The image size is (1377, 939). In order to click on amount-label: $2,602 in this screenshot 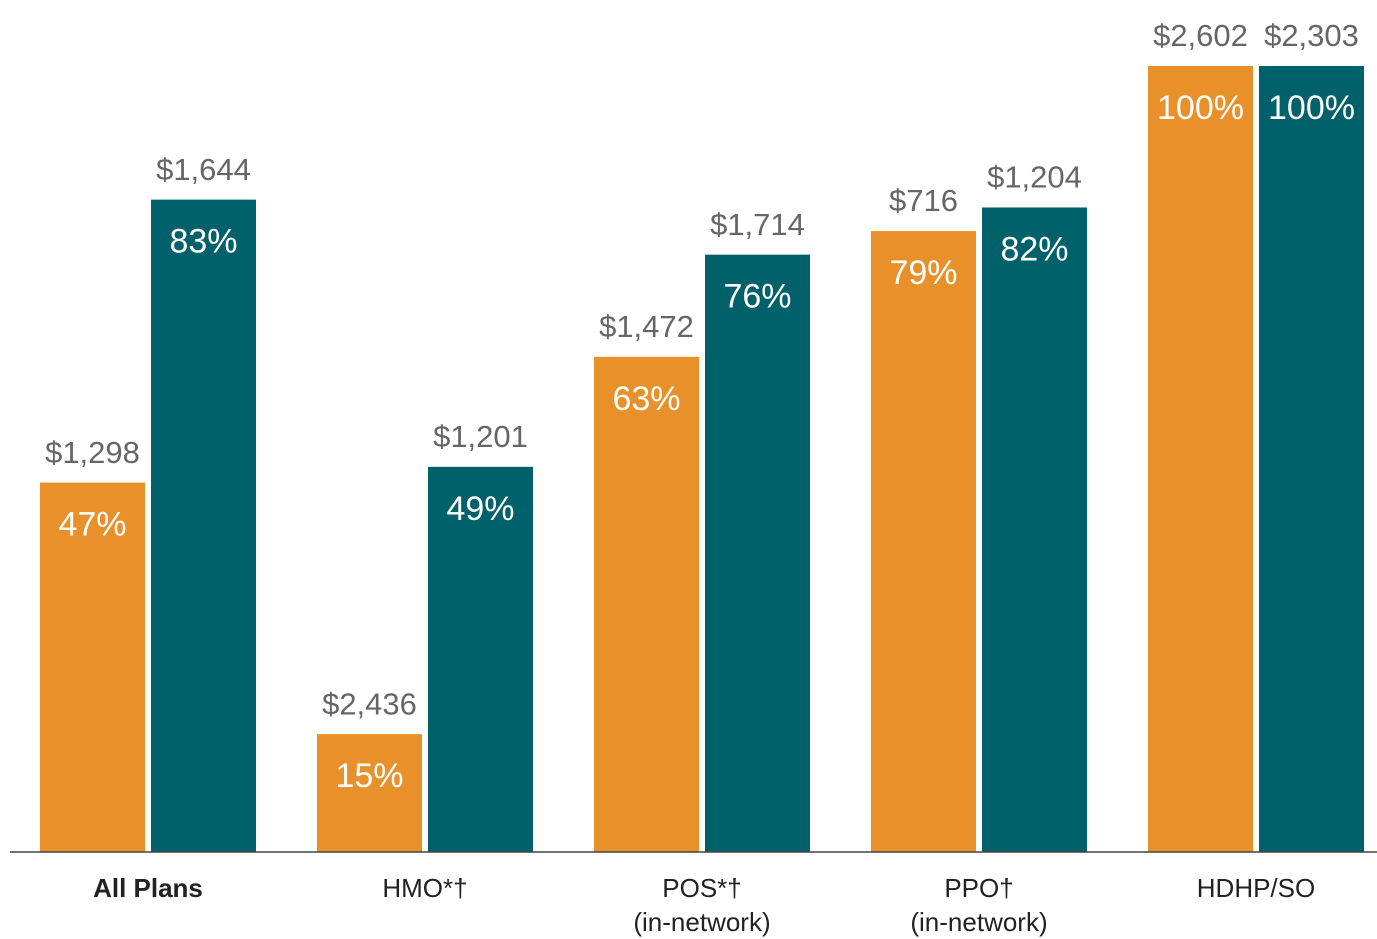, I will do `click(1200, 35)`.